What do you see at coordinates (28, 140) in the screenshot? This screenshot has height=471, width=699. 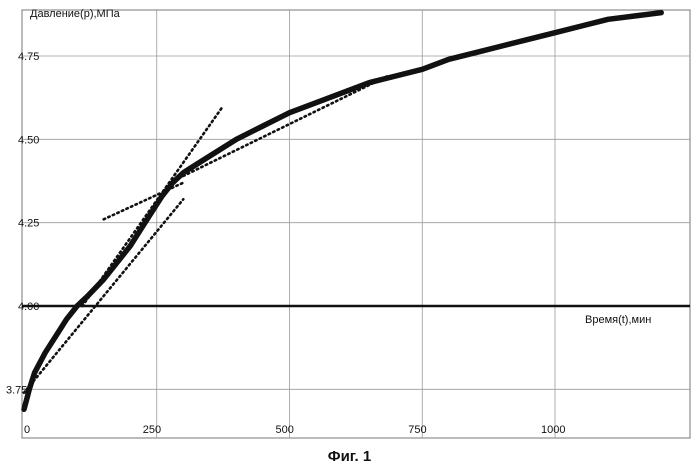 I see `y-tick-label: 4.50` at bounding box center [28, 140].